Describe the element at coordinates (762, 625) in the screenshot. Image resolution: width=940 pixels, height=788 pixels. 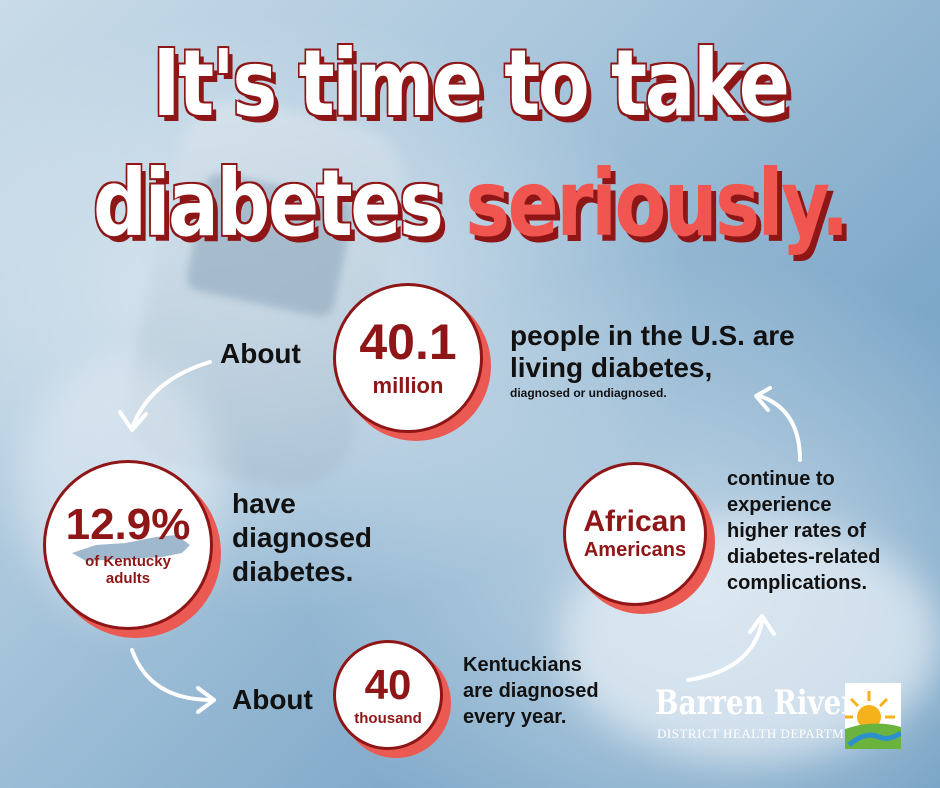
I see `arrow-bottom-right-head` at that location.